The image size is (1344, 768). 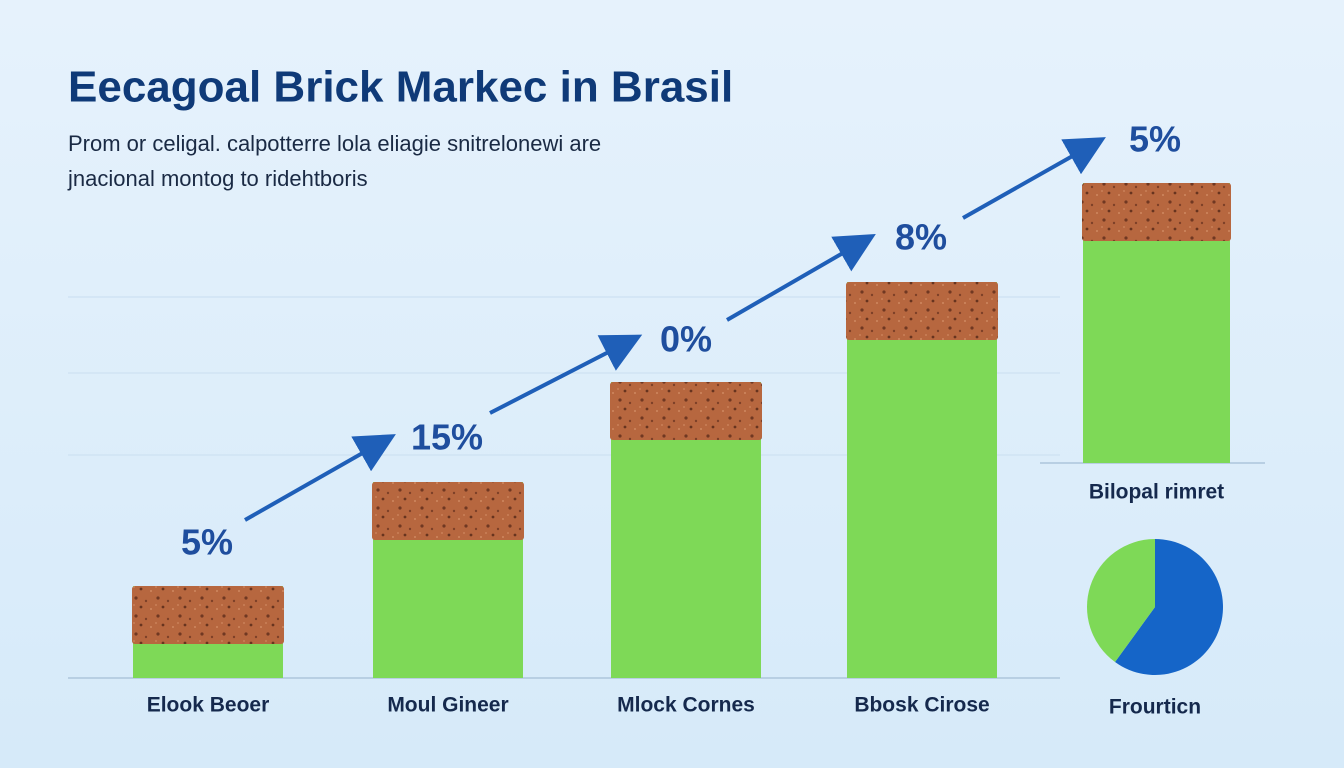 I want to click on category-label: Elook Beoer, so click(x=208, y=705).